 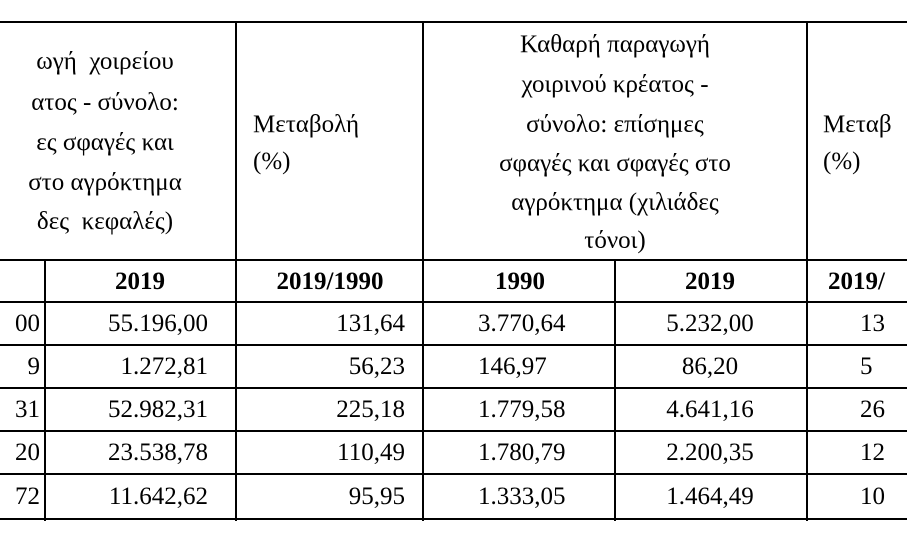 I want to click on cell-value: 56,23, so click(x=376, y=366).